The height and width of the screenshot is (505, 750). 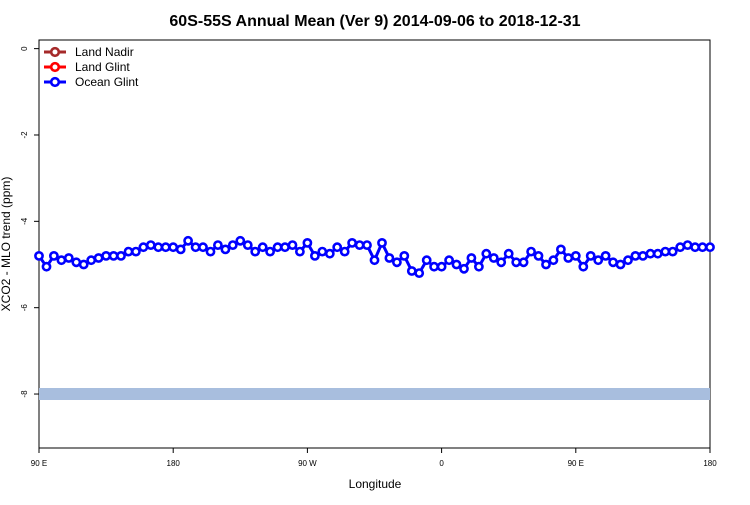 I want to click on legend-label-land-nadir: Land Nadir, so click(x=104, y=52).